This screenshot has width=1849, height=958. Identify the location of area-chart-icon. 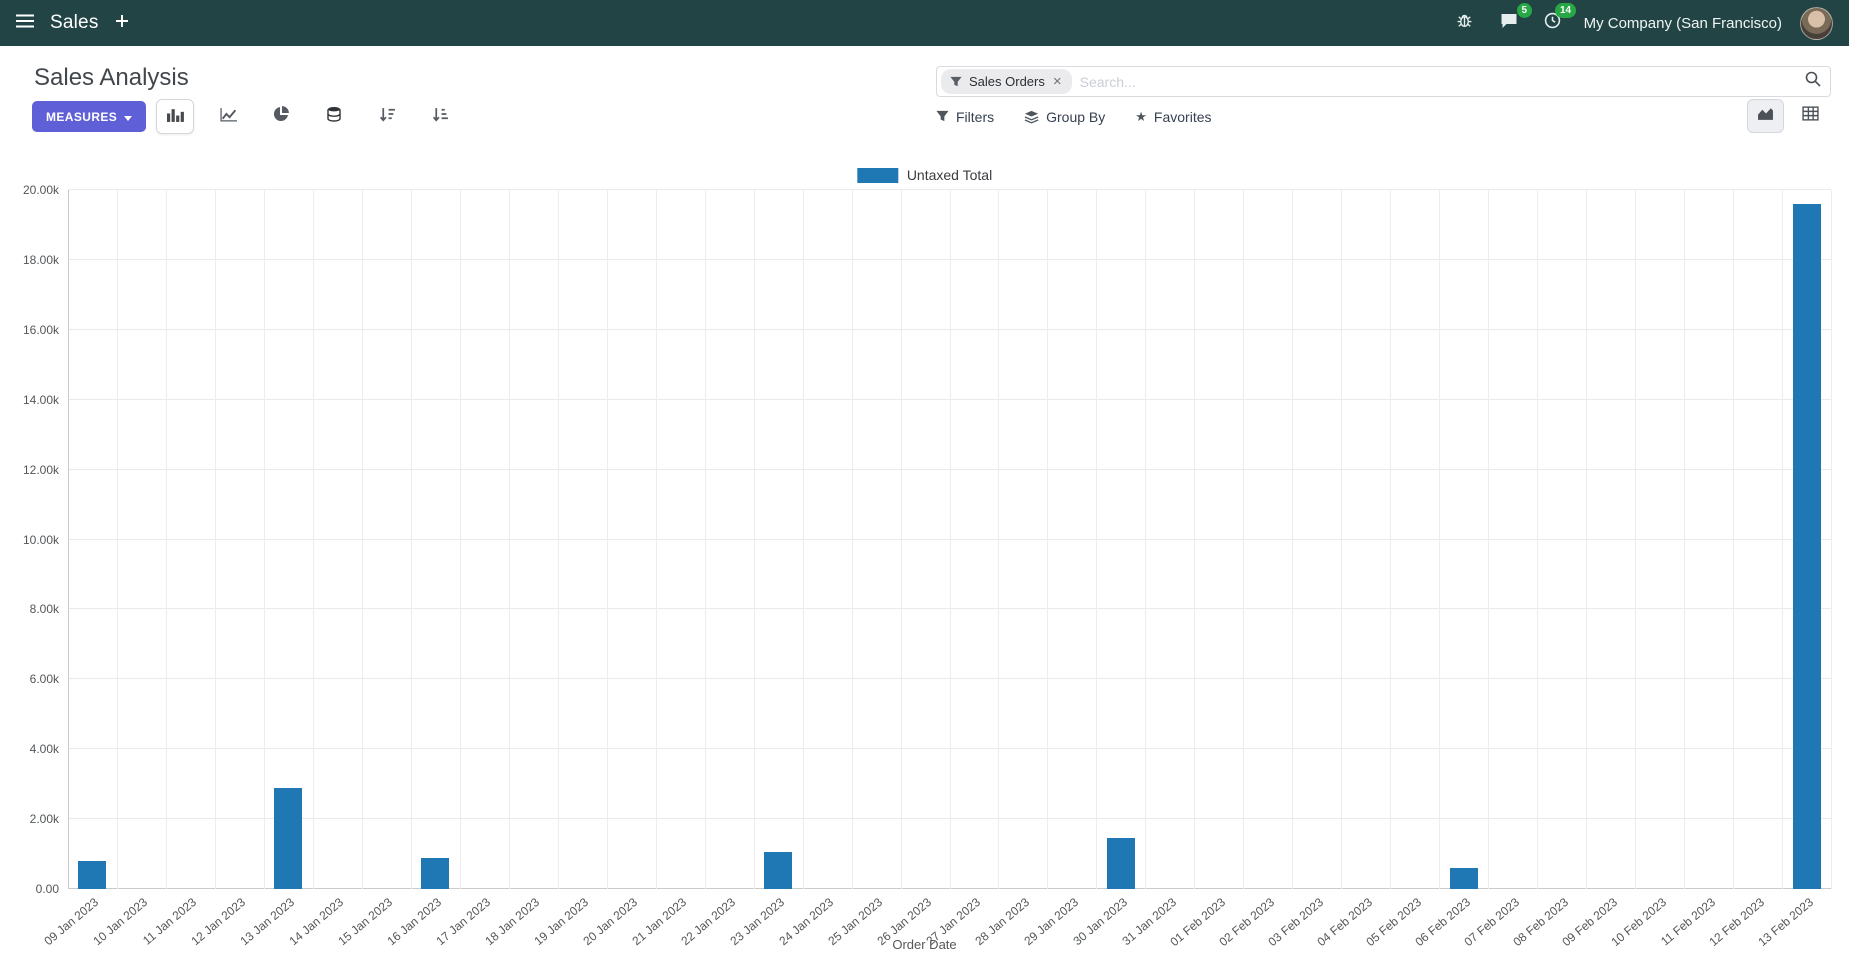
(1765, 116).